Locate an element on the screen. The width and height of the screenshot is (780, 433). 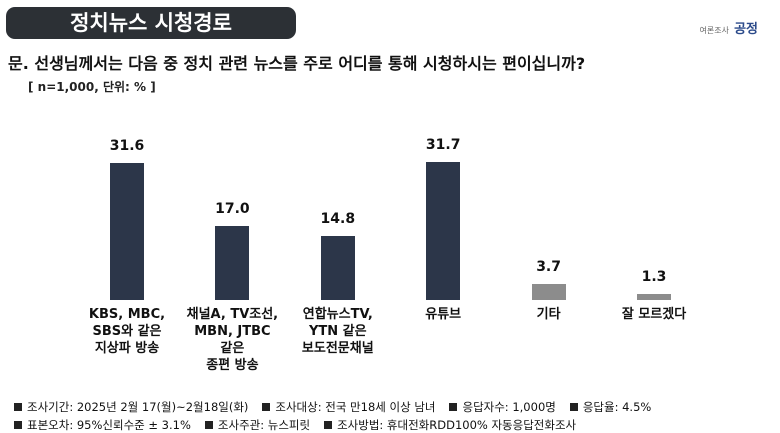
footer-item: 조사기간: 2025년 2월 17(월)~2월18일(화) is located at coordinates (131, 407).